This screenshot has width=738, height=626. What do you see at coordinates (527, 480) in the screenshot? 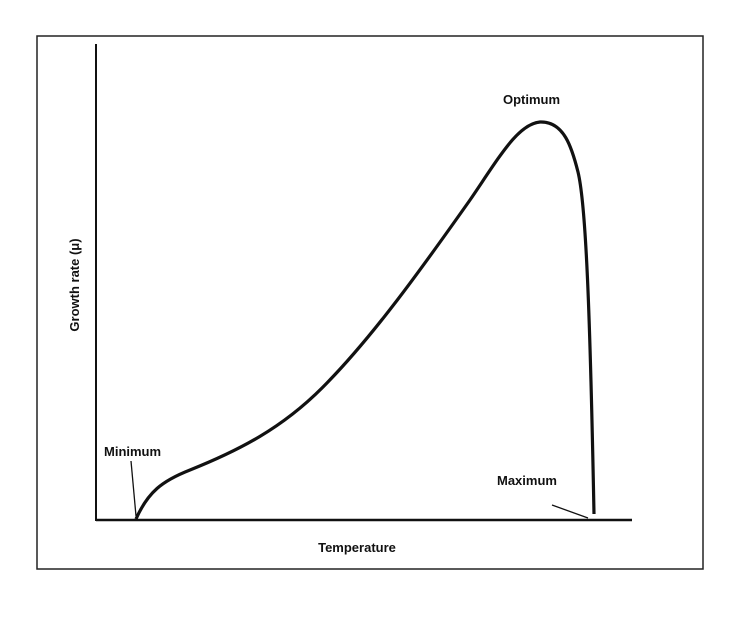
I see `maximum-label: Maximum` at bounding box center [527, 480].